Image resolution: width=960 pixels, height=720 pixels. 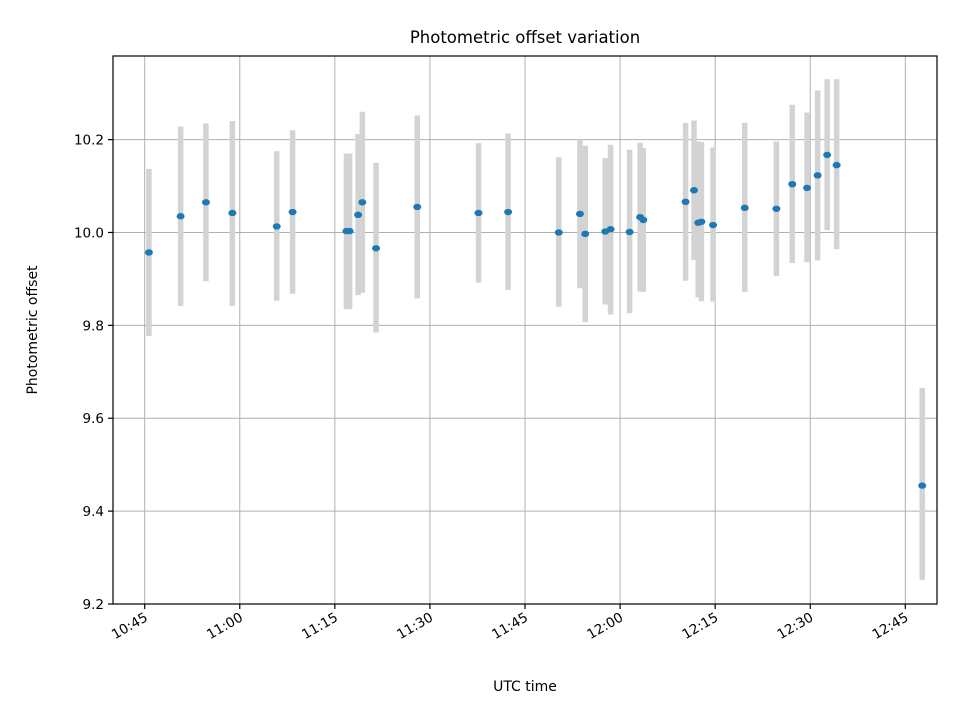 I want to click on y-tick-label: 9.2, so click(x=93, y=605).